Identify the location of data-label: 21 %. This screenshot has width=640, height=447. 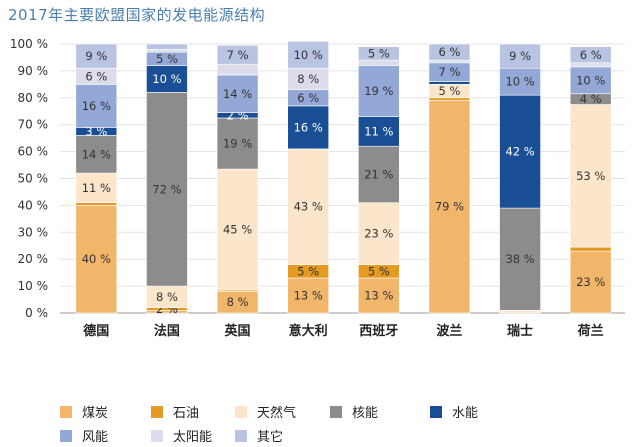
(378, 174).